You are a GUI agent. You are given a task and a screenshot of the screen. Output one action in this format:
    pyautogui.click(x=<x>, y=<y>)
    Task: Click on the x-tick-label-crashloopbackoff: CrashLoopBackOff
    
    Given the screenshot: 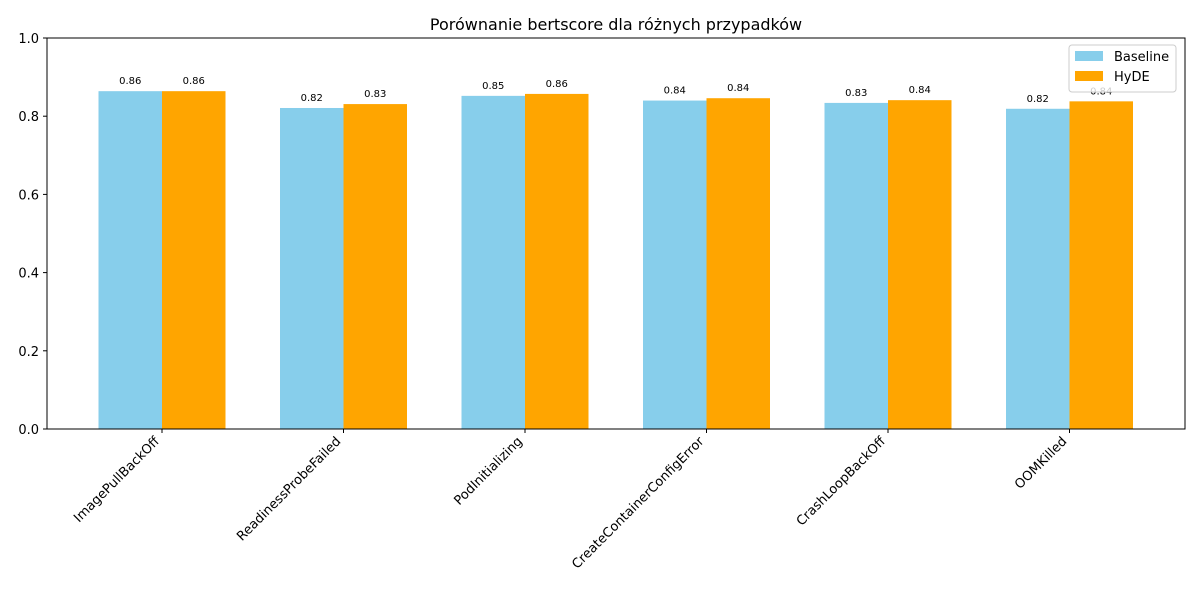 What is the action you would take?
    pyautogui.click(x=842, y=481)
    